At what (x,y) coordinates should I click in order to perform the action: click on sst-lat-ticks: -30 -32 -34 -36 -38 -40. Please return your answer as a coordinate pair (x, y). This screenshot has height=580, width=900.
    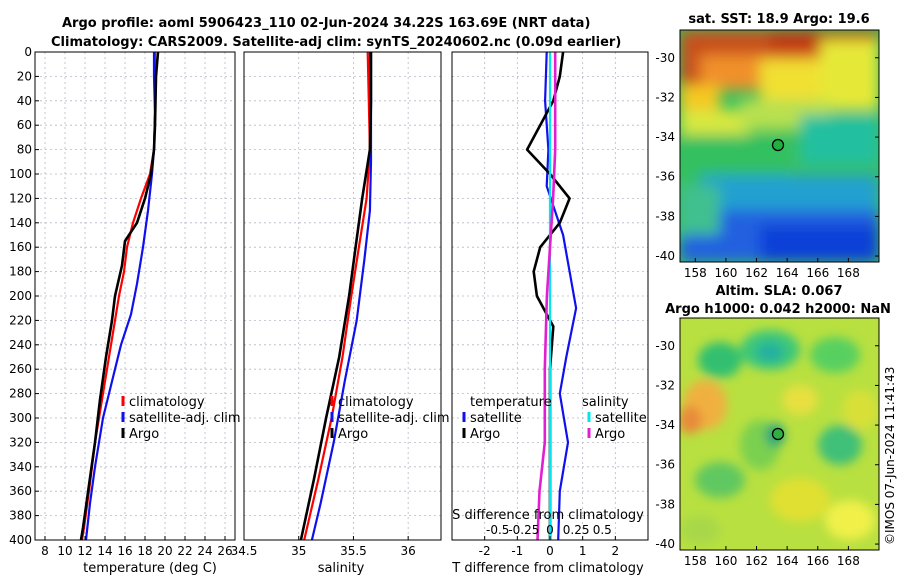
    Looking at the image, I should click on (767, 157).